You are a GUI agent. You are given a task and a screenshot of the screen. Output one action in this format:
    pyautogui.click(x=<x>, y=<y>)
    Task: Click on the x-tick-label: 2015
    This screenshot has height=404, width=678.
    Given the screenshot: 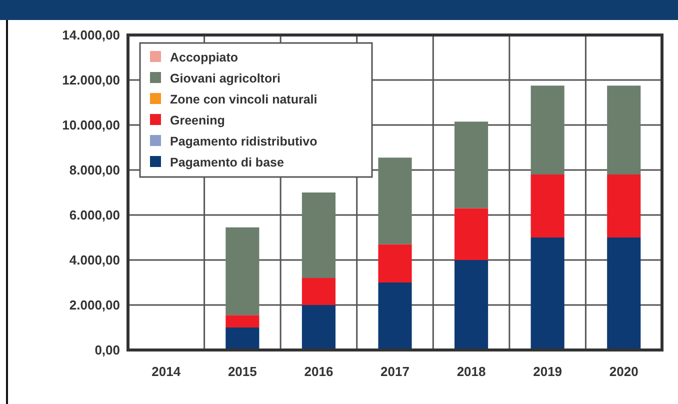 What is the action you would take?
    pyautogui.click(x=242, y=371)
    